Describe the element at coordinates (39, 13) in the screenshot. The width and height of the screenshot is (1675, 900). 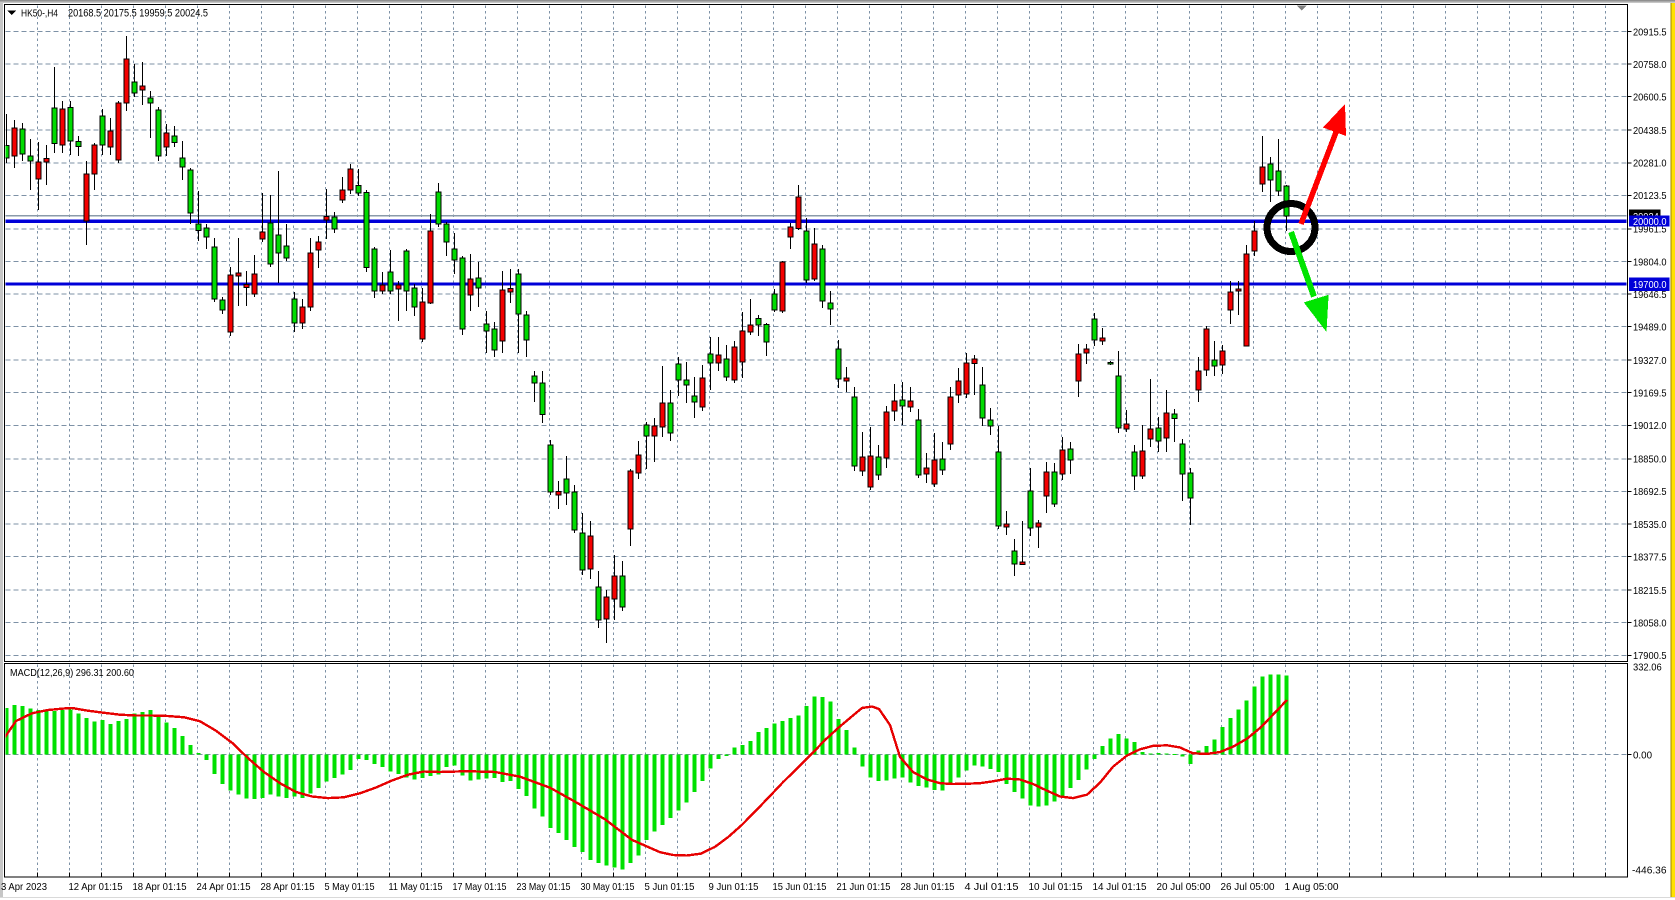
I see `svg-text: HK50-,H4` at that location.